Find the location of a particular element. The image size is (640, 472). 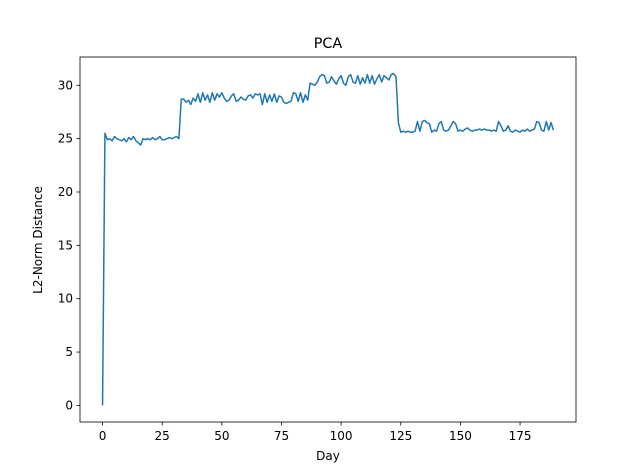

y-tick-label: 10 is located at coordinates (65, 299).